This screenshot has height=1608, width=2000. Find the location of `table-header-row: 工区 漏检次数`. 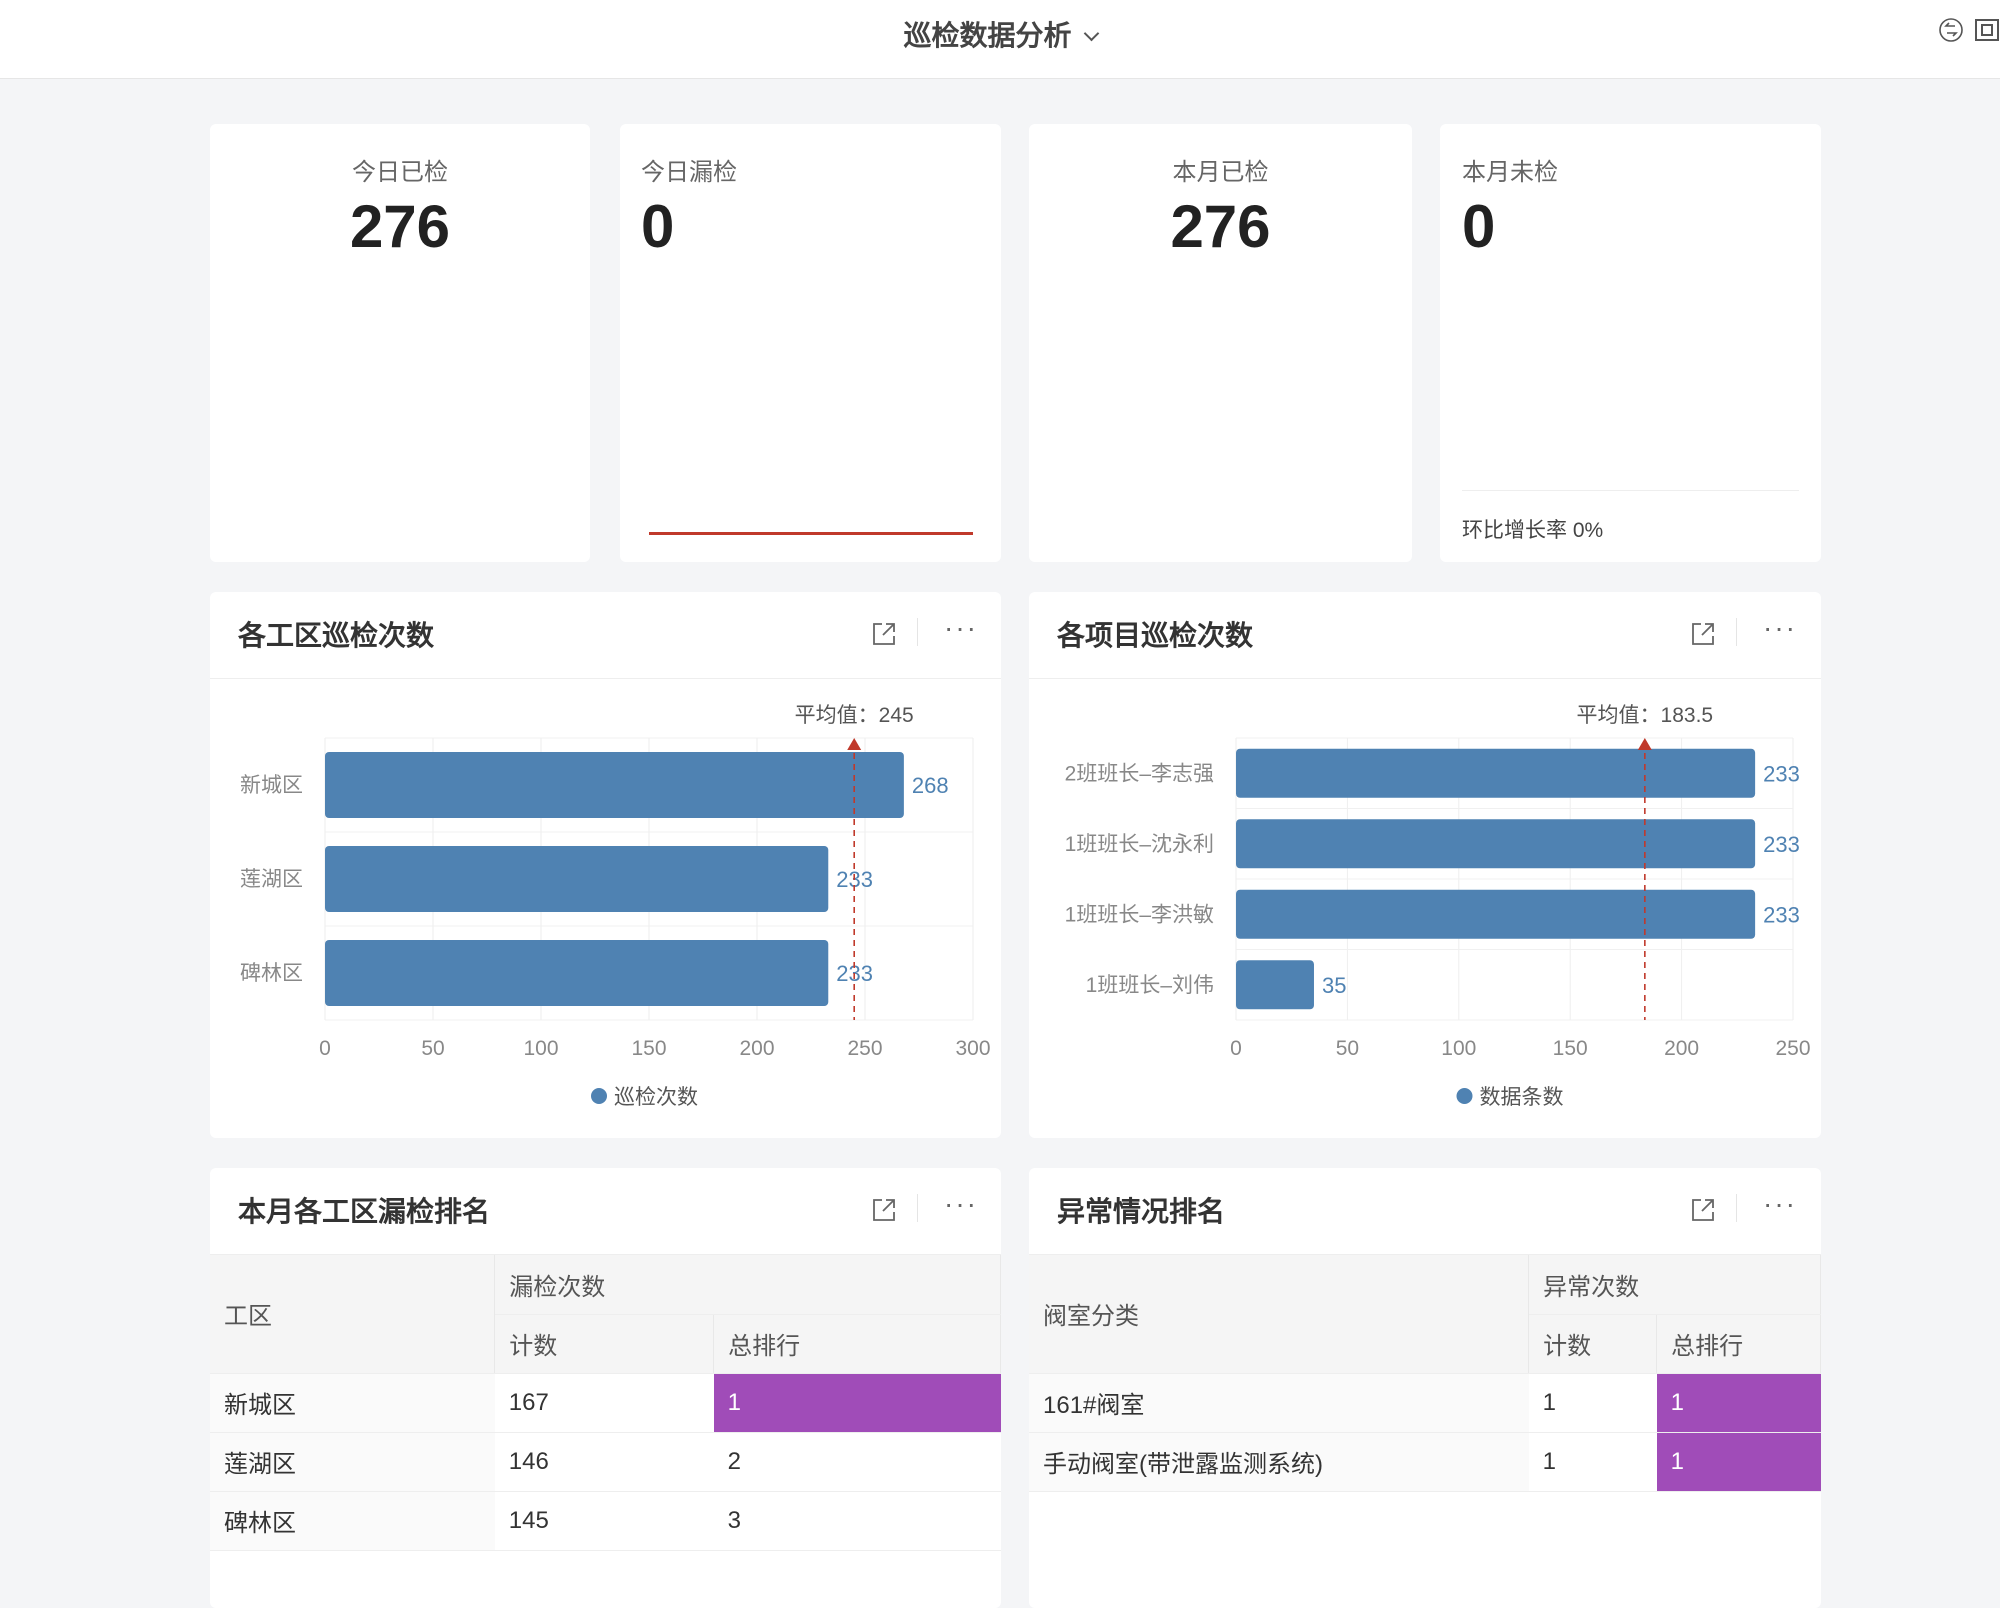

table-header-row: 工区 漏检次数 is located at coordinates (605, 1314).